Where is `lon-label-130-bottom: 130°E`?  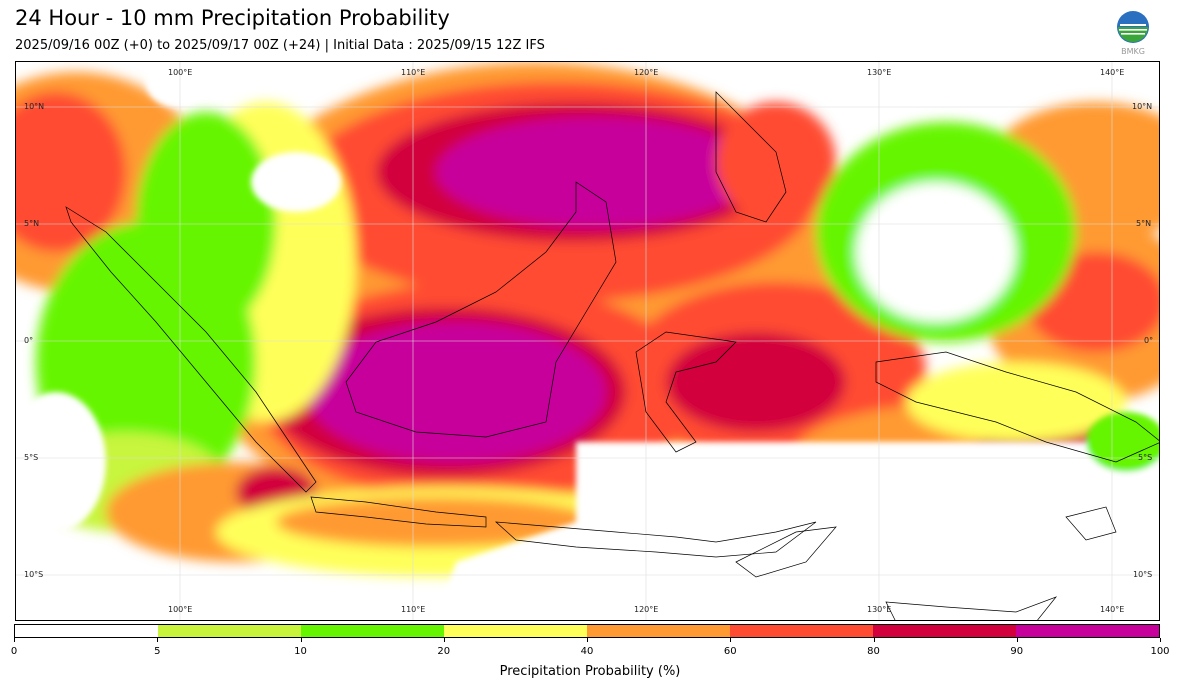
lon-label-130-bottom: 130°E is located at coordinates (879, 609).